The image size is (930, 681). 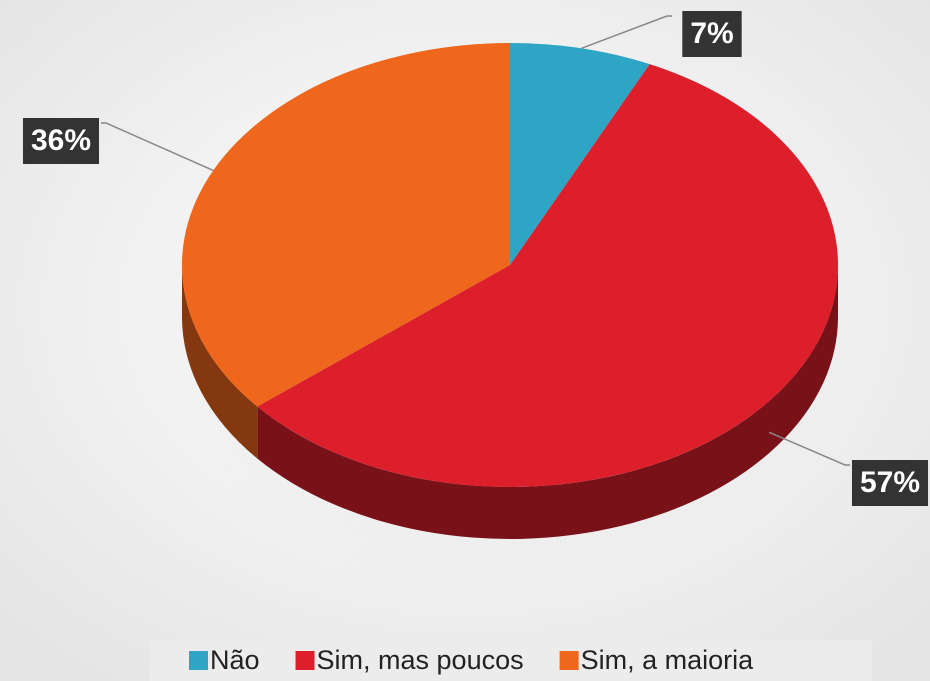 I want to click on legend-label: Não, so click(x=235, y=660).